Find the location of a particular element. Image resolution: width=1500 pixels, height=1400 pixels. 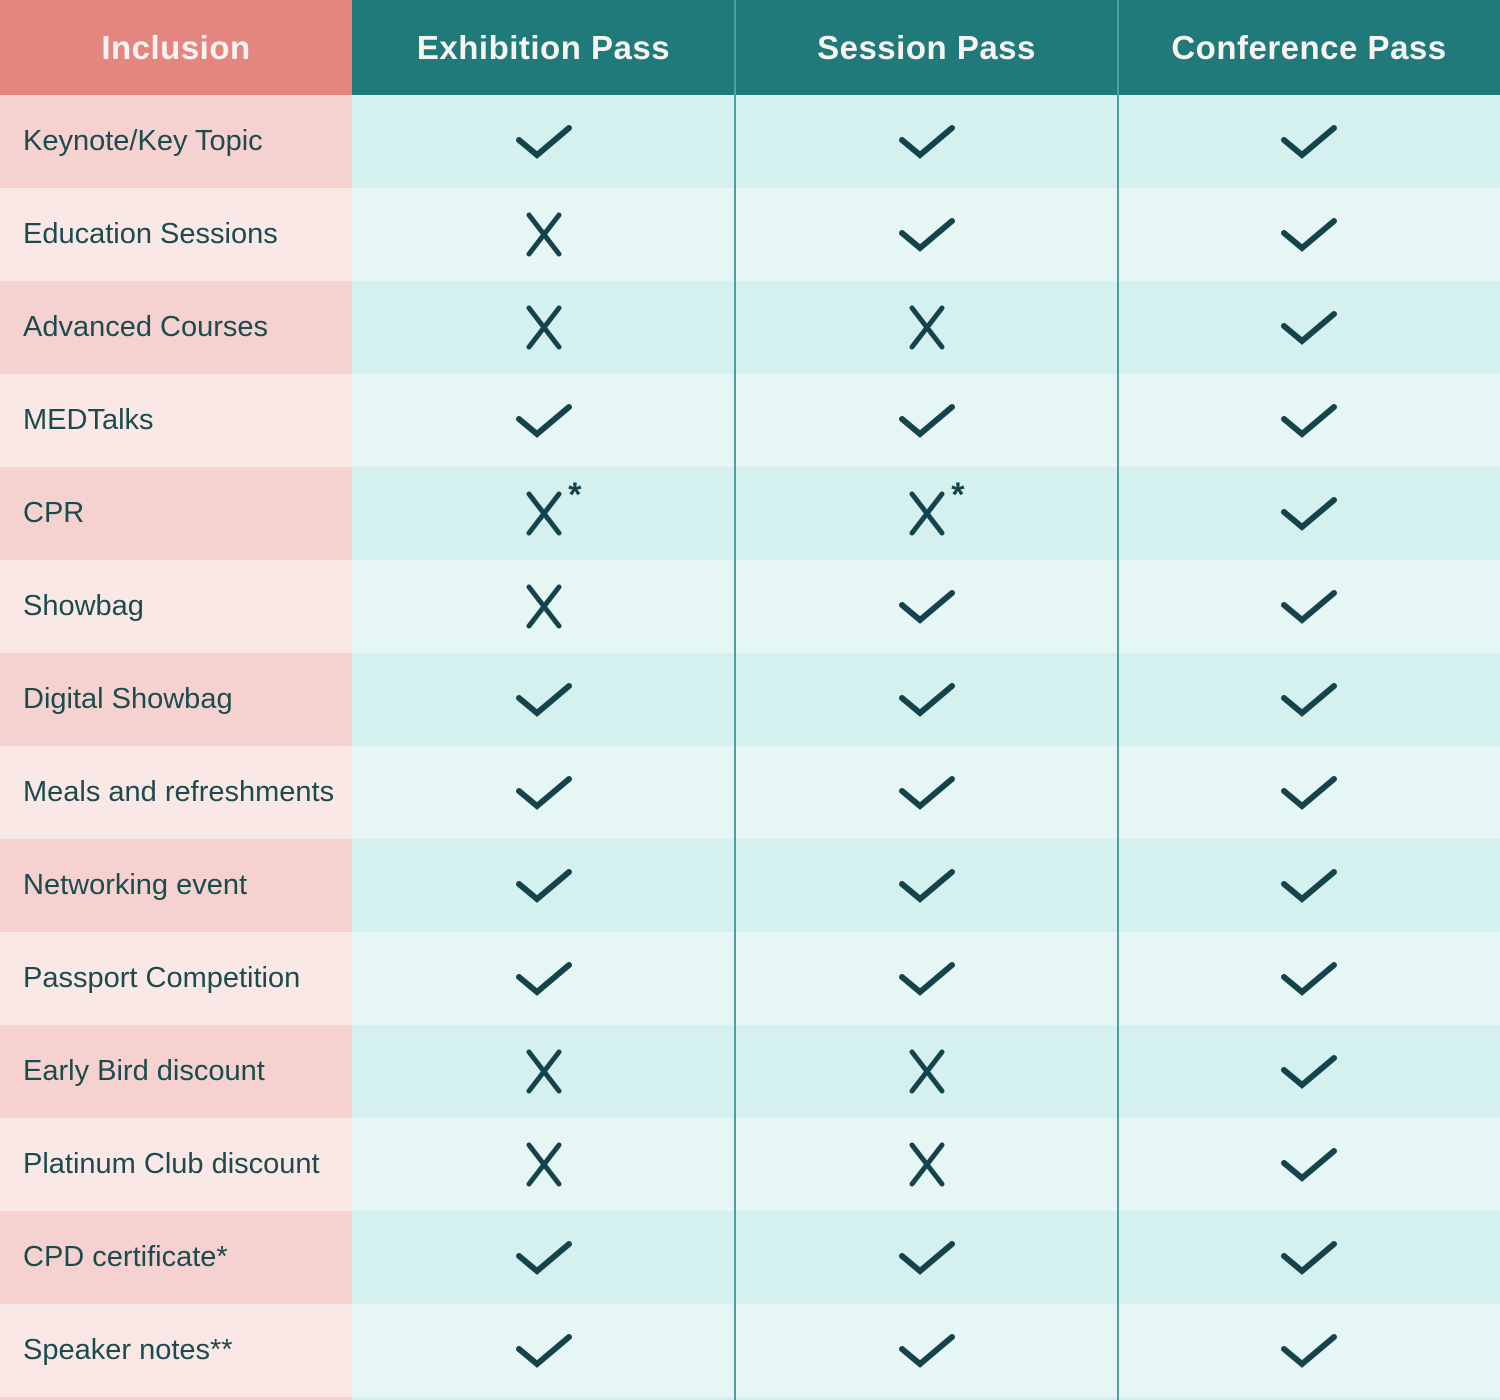

row-label: CPD certificate* is located at coordinates (176, 1257).